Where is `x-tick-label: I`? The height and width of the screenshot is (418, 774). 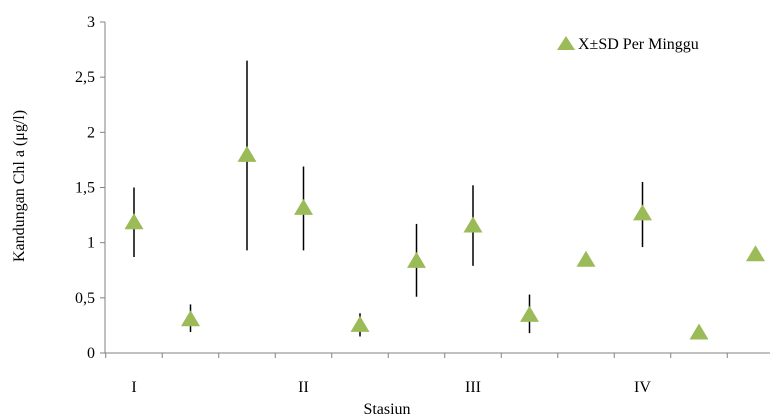 x-tick-label: I is located at coordinates (133, 387).